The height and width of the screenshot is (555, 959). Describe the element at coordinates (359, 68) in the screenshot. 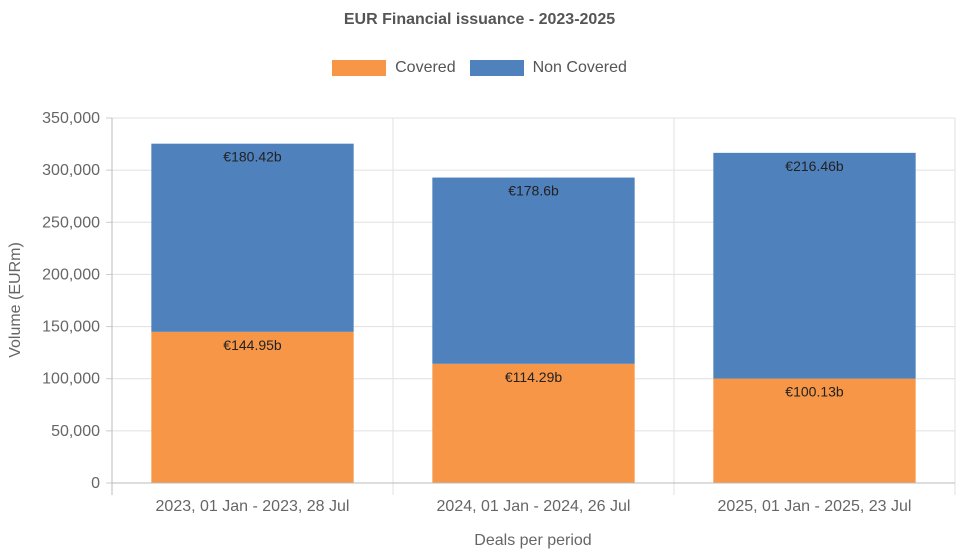

I see `legend-swatch-covered` at that location.